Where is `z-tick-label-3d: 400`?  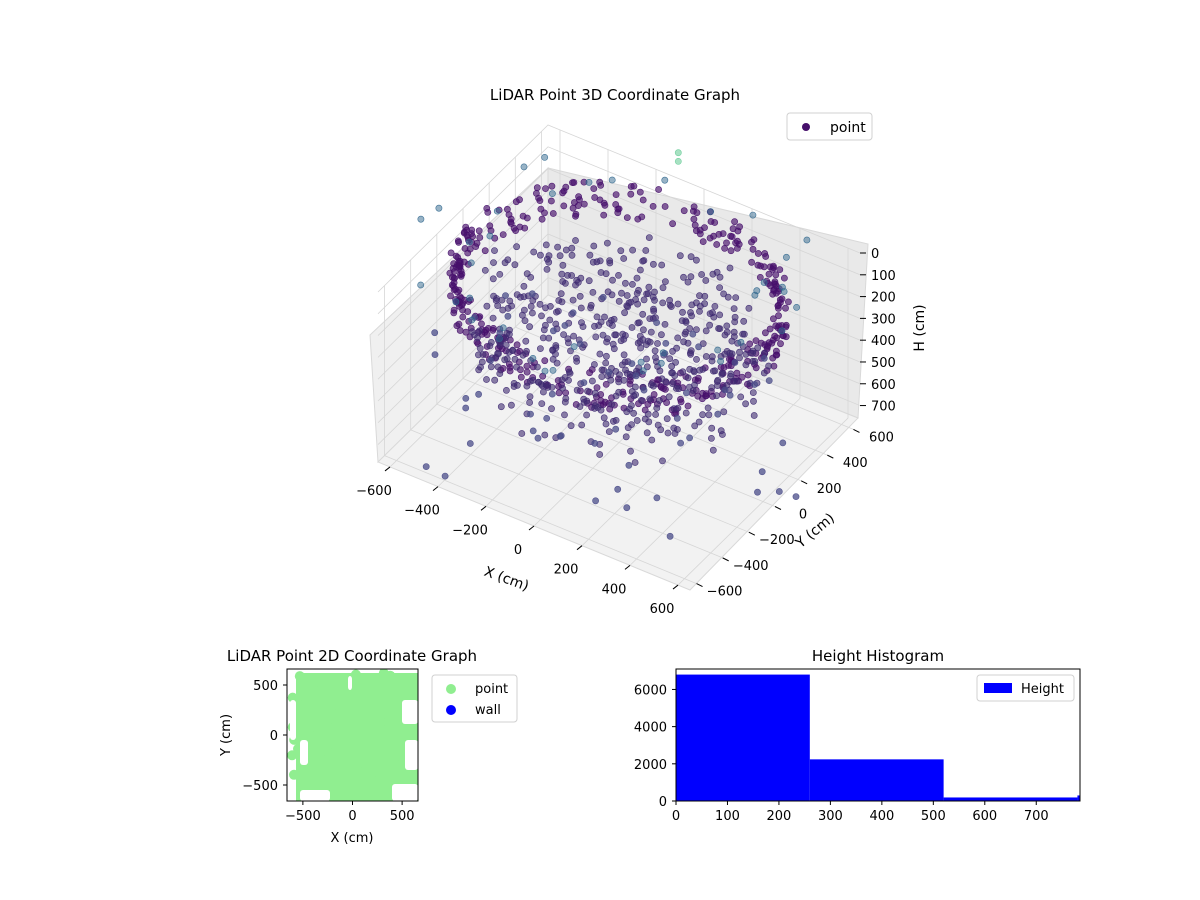 z-tick-label-3d: 400 is located at coordinates (883, 341).